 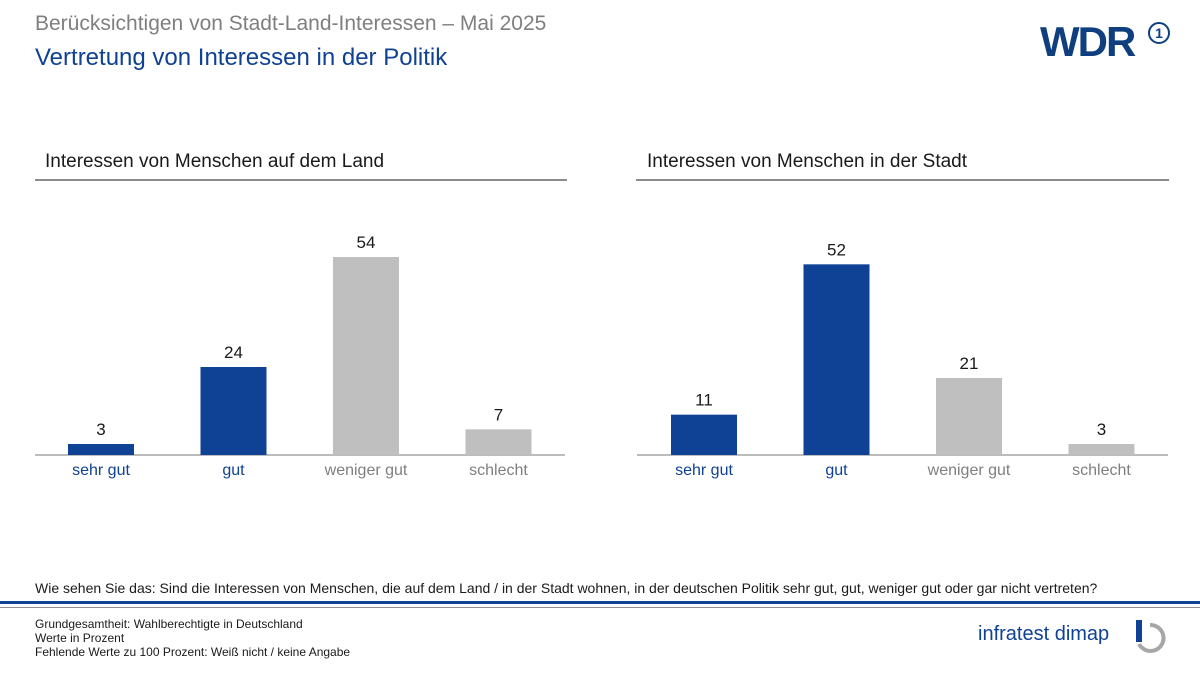 I want to click on footer-rule-thin, so click(x=600, y=607).